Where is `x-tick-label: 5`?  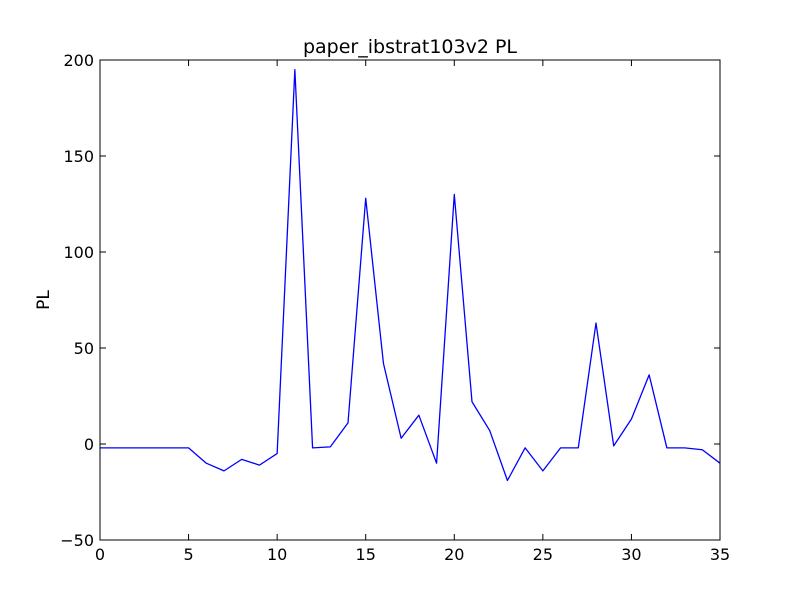 x-tick-label: 5 is located at coordinates (188, 554).